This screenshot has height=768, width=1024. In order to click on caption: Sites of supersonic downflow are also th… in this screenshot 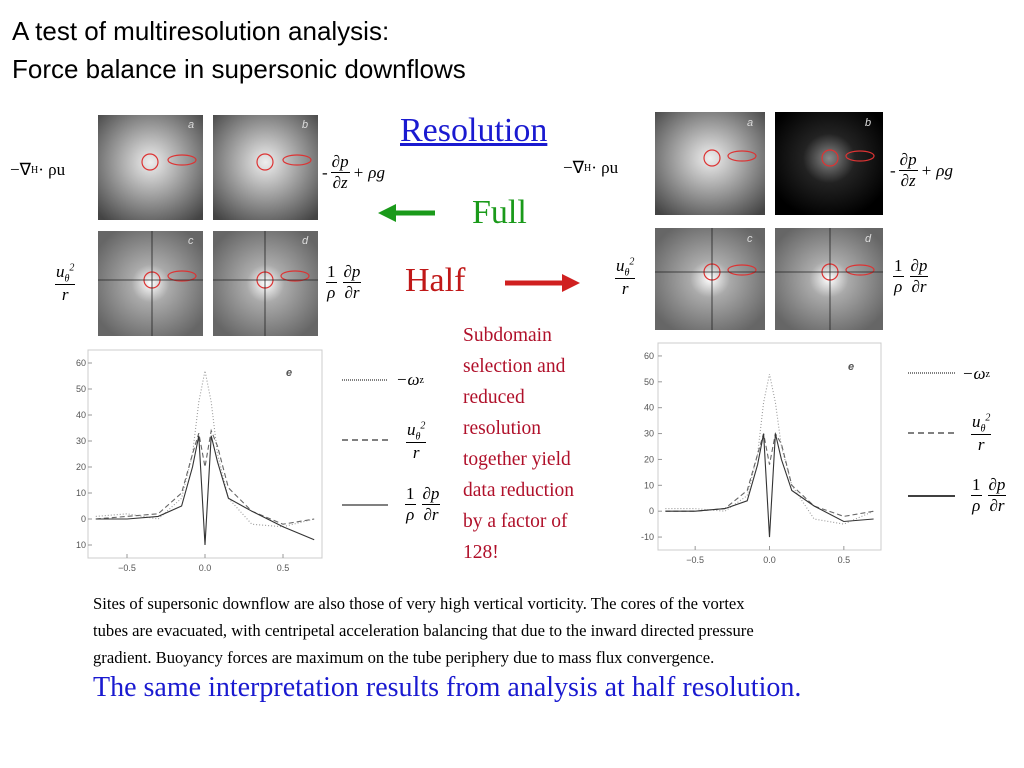, I will do `click(423, 630)`.